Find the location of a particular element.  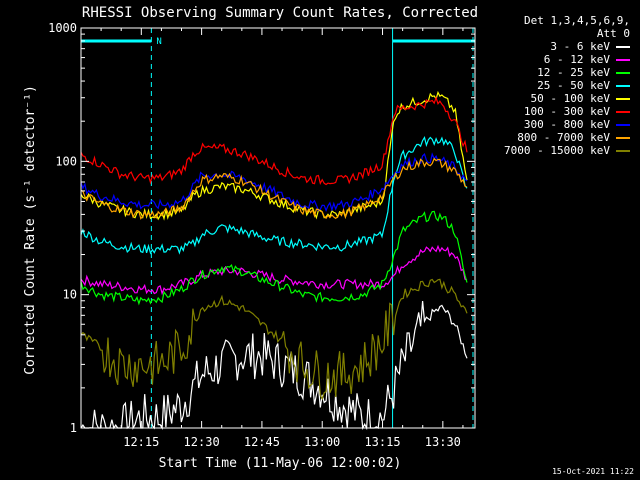

legend-entry-label: 3 - 6 keV is located at coordinates (580, 46).